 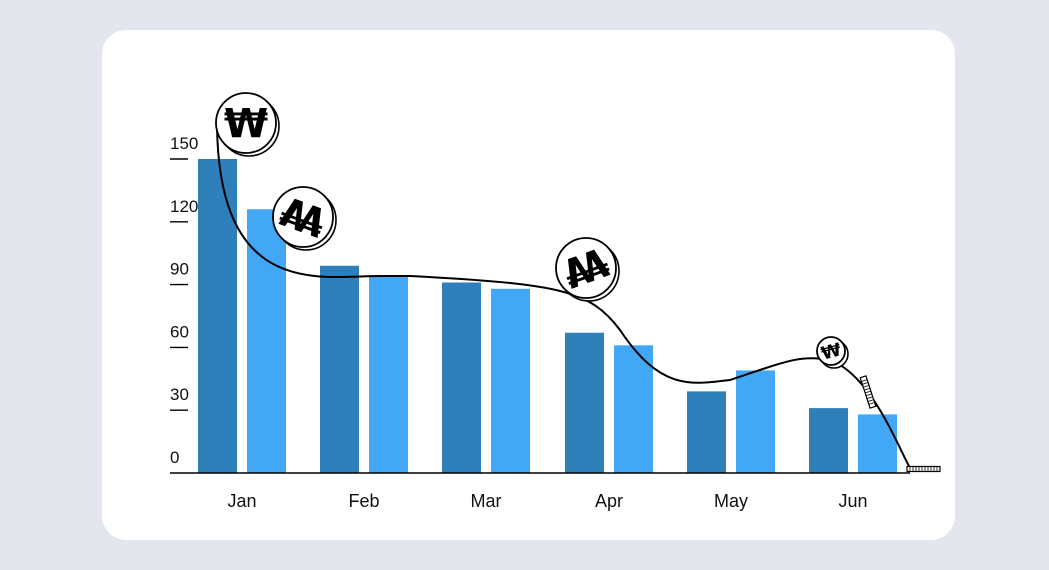 What do you see at coordinates (633, 409) in the screenshot?
I see `bar-series2-apr` at bounding box center [633, 409].